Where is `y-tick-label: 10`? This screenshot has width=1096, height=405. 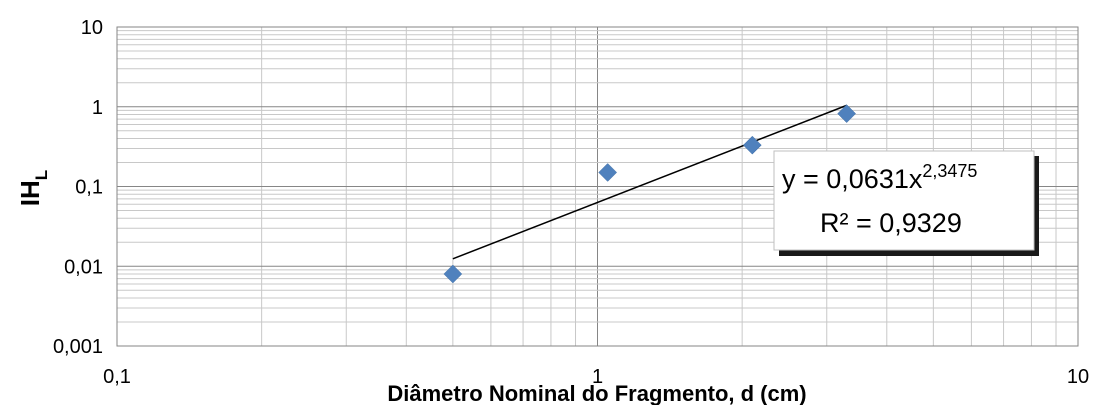 y-tick-label: 10 is located at coordinates (92, 28).